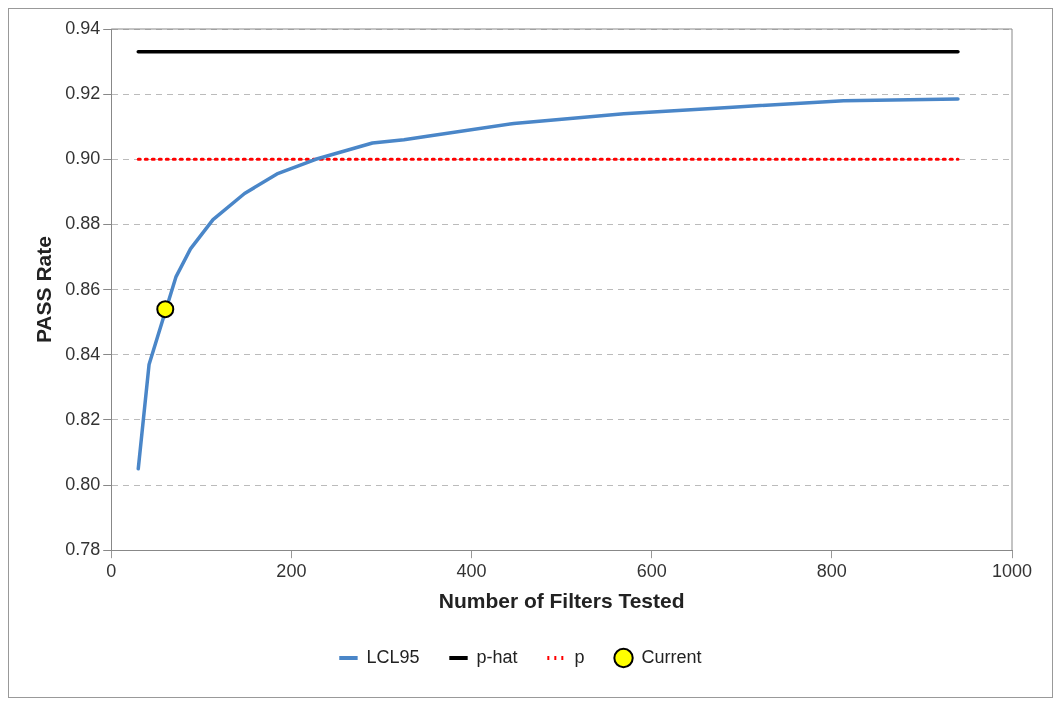 Image resolution: width=1063 pixels, height=707 pixels. I want to click on y-tick-label: 0.88, so click(83, 223).